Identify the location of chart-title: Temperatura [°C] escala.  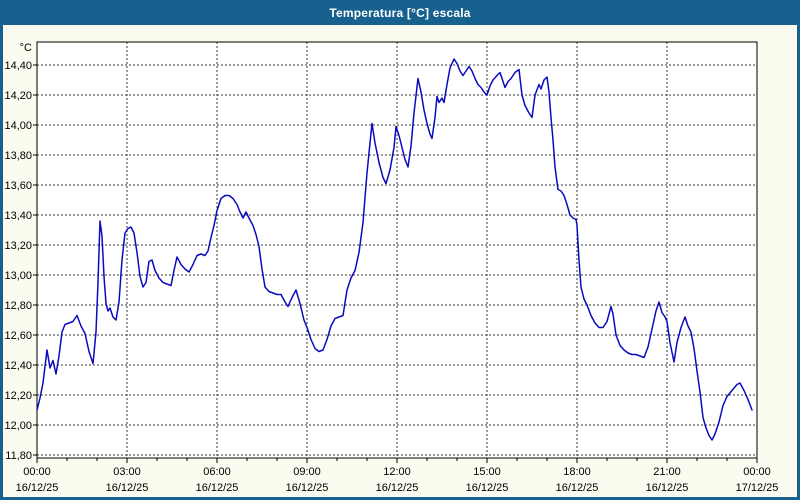
(400, 12).